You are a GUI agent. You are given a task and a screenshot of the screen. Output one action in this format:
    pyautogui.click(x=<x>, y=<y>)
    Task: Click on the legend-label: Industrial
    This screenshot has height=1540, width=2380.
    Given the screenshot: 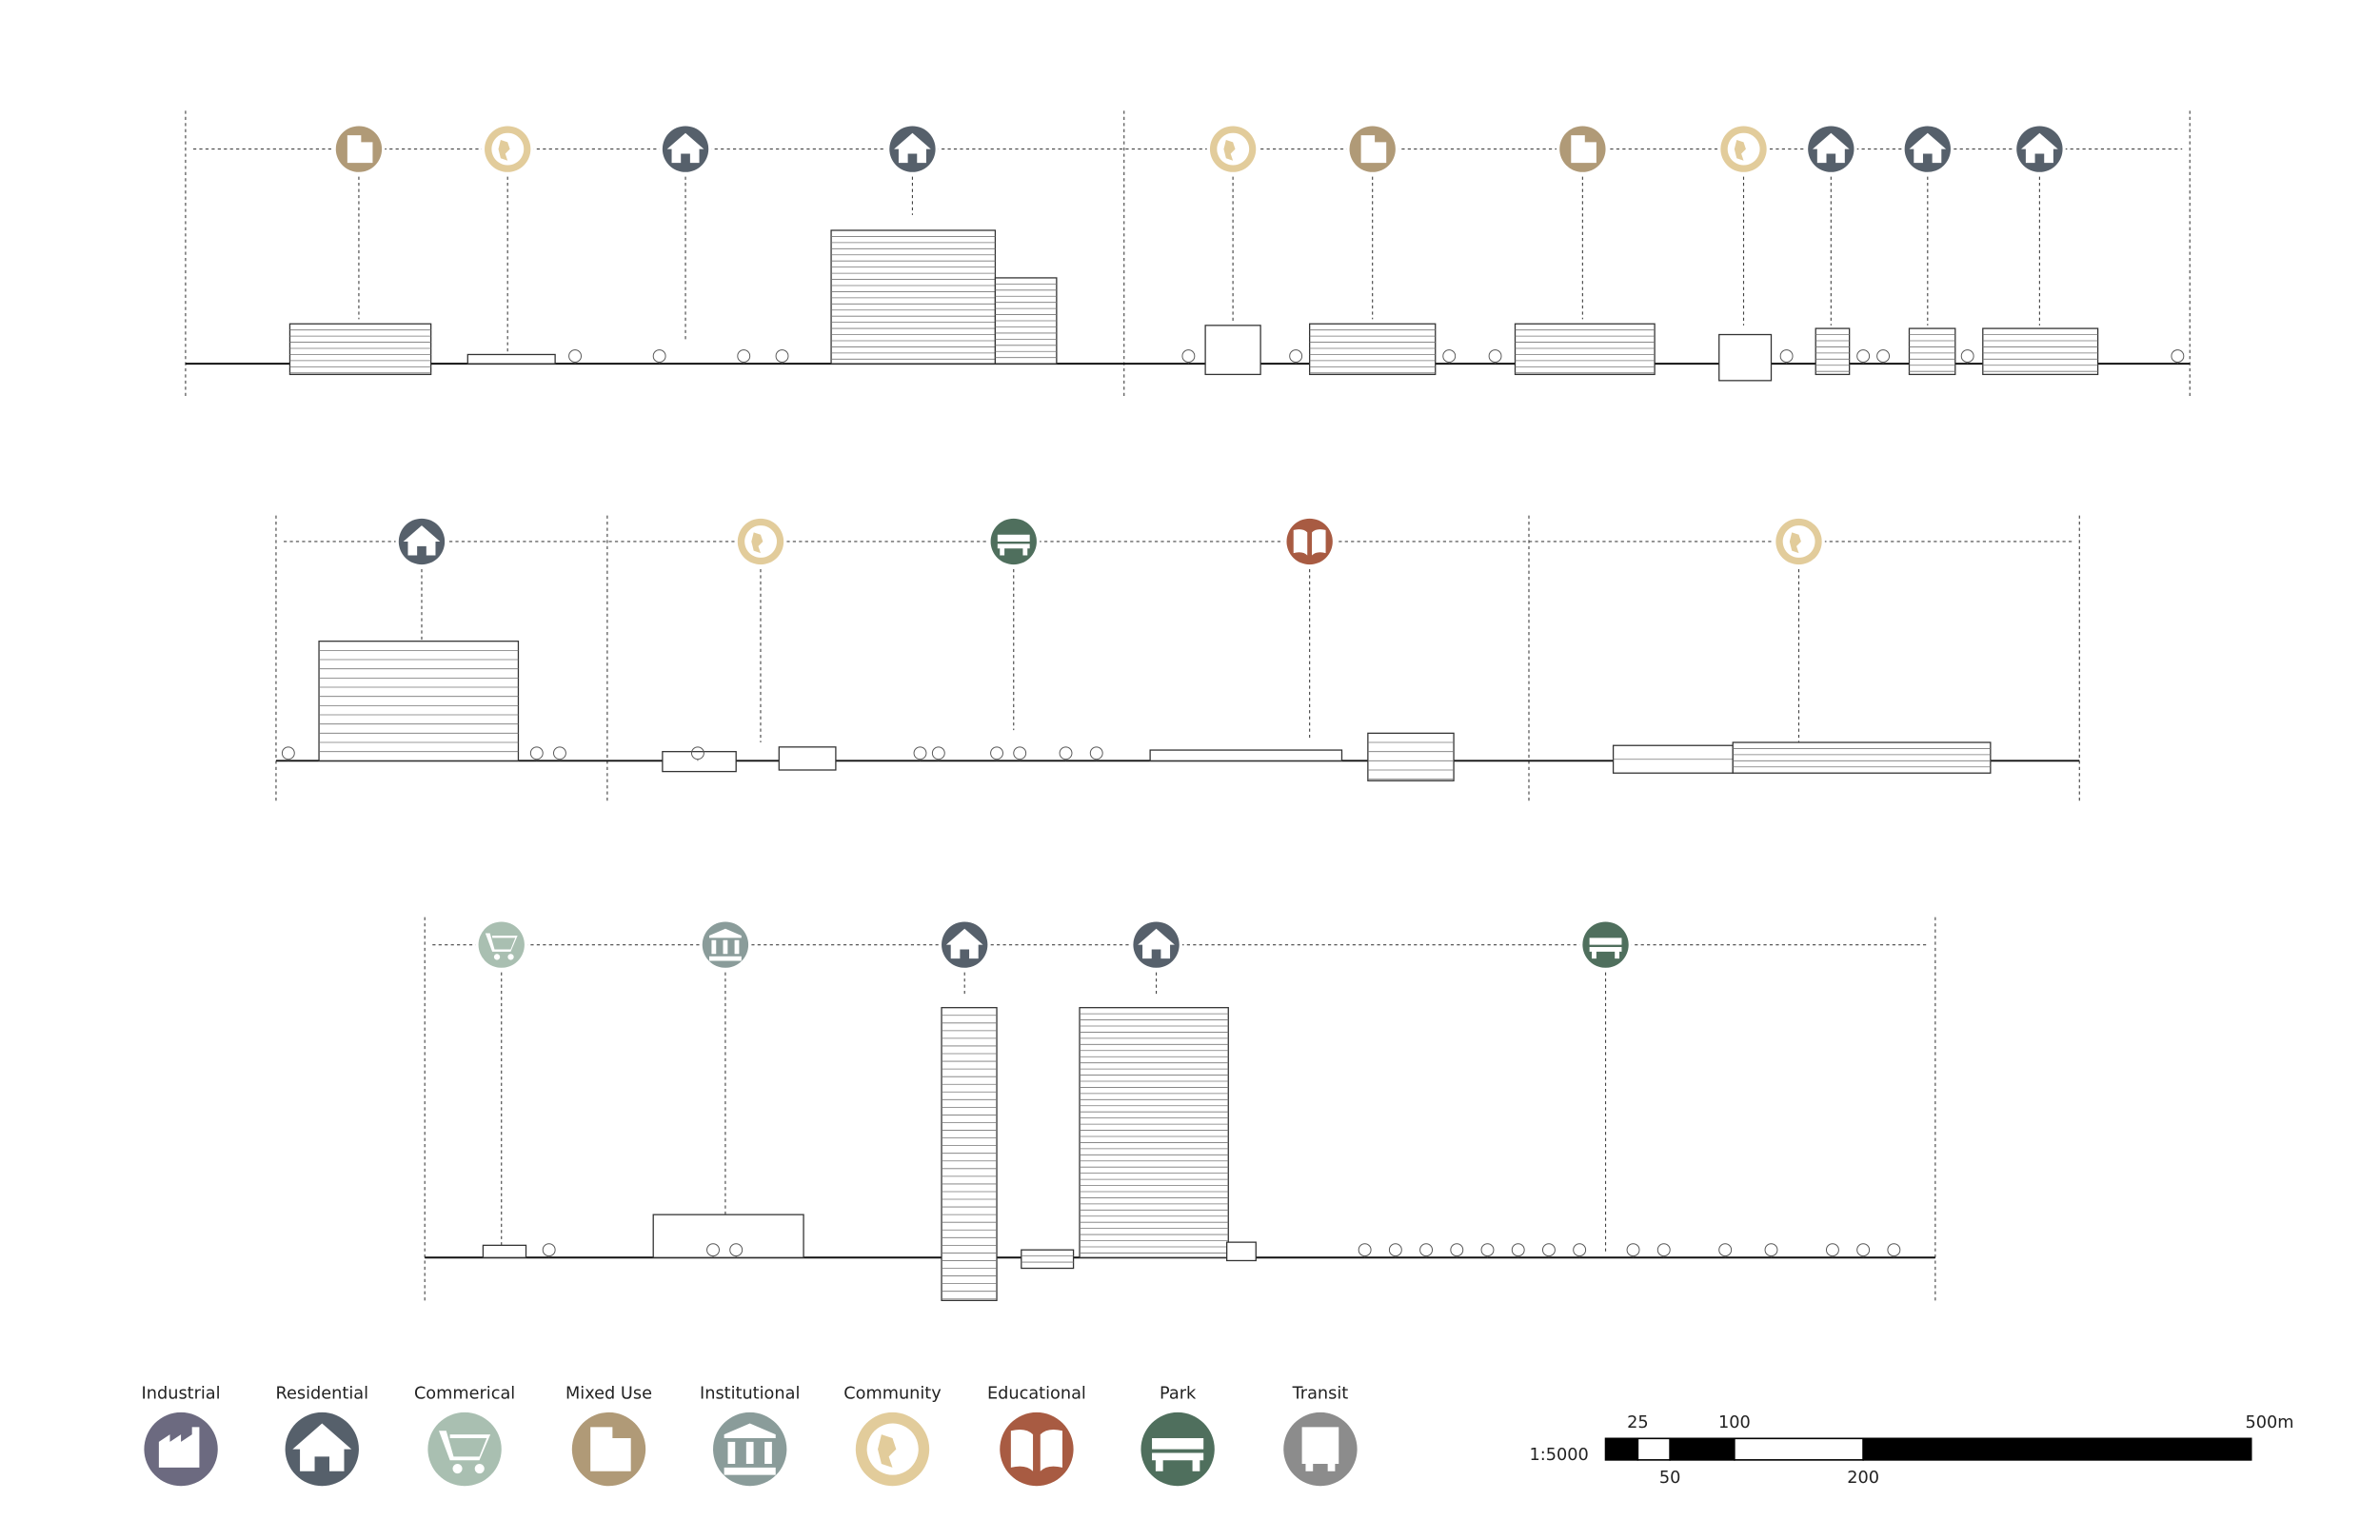 What is the action you would take?
    pyautogui.click(x=181, y=1393)
    